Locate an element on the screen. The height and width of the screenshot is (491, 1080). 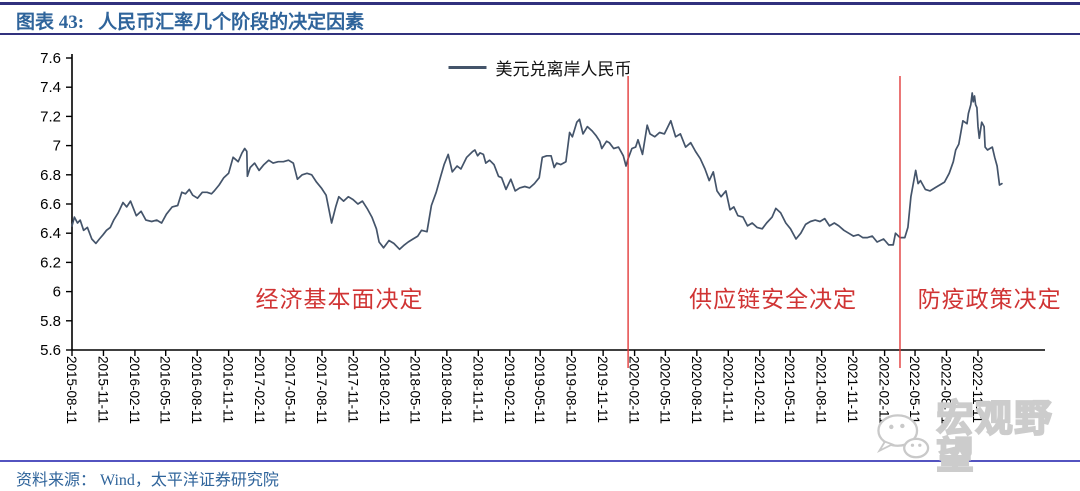
x-tick-label: 2016-05-11 is located at coordinates (165, 390).